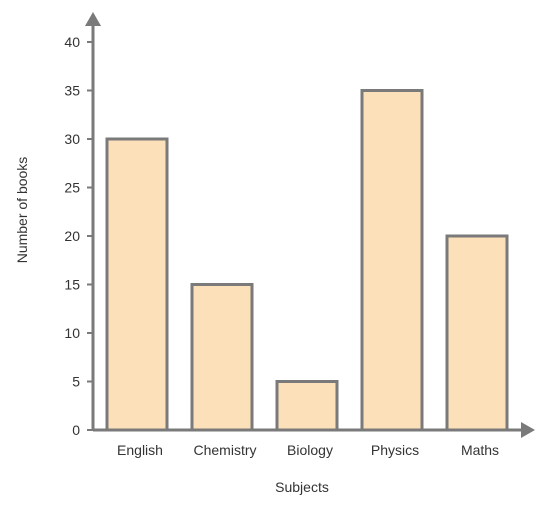 The width and height of the screenshot is (560, 507). Describe the element at coordinates (395, 450) in the screenshot. I see `x-tick-label: Physics` at that location.